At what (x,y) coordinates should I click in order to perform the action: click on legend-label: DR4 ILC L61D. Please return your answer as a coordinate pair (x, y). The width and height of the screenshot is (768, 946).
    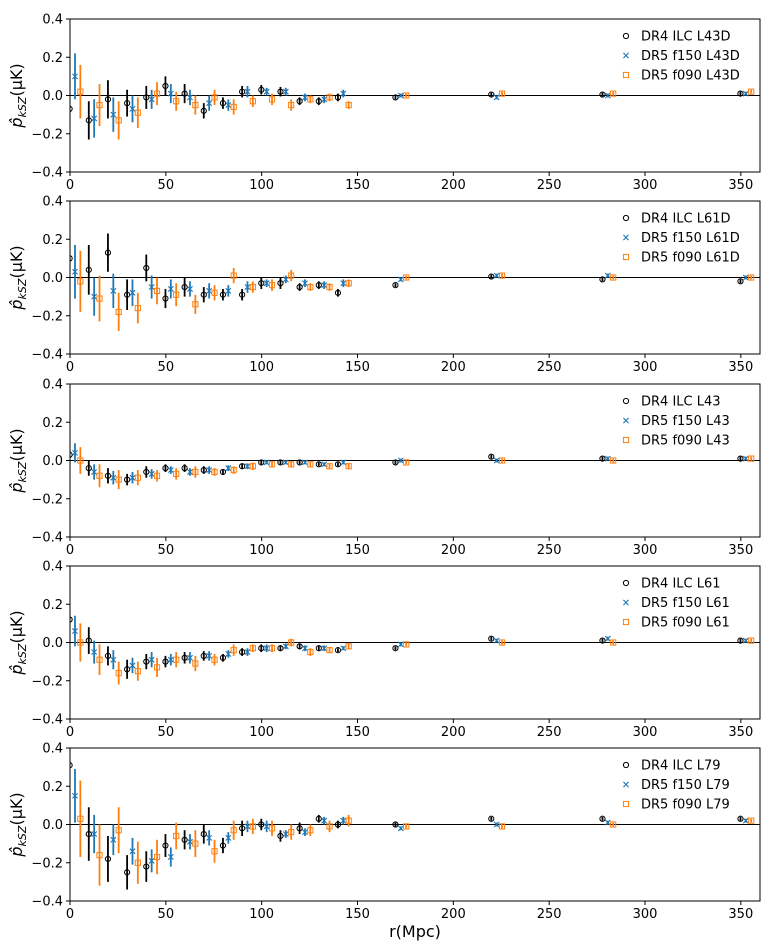
    Looking at the image, I should click on (686, 219).